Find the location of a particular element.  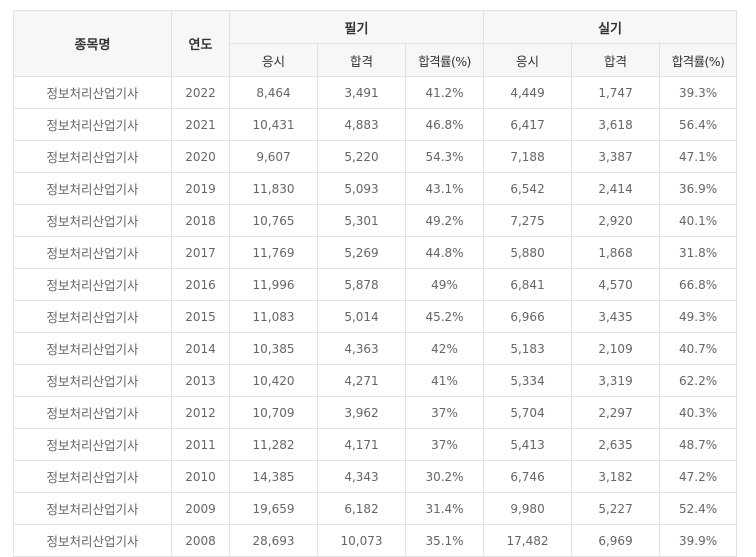

cell-practical-pass: 1,868 is located at coordinates (616, 252).